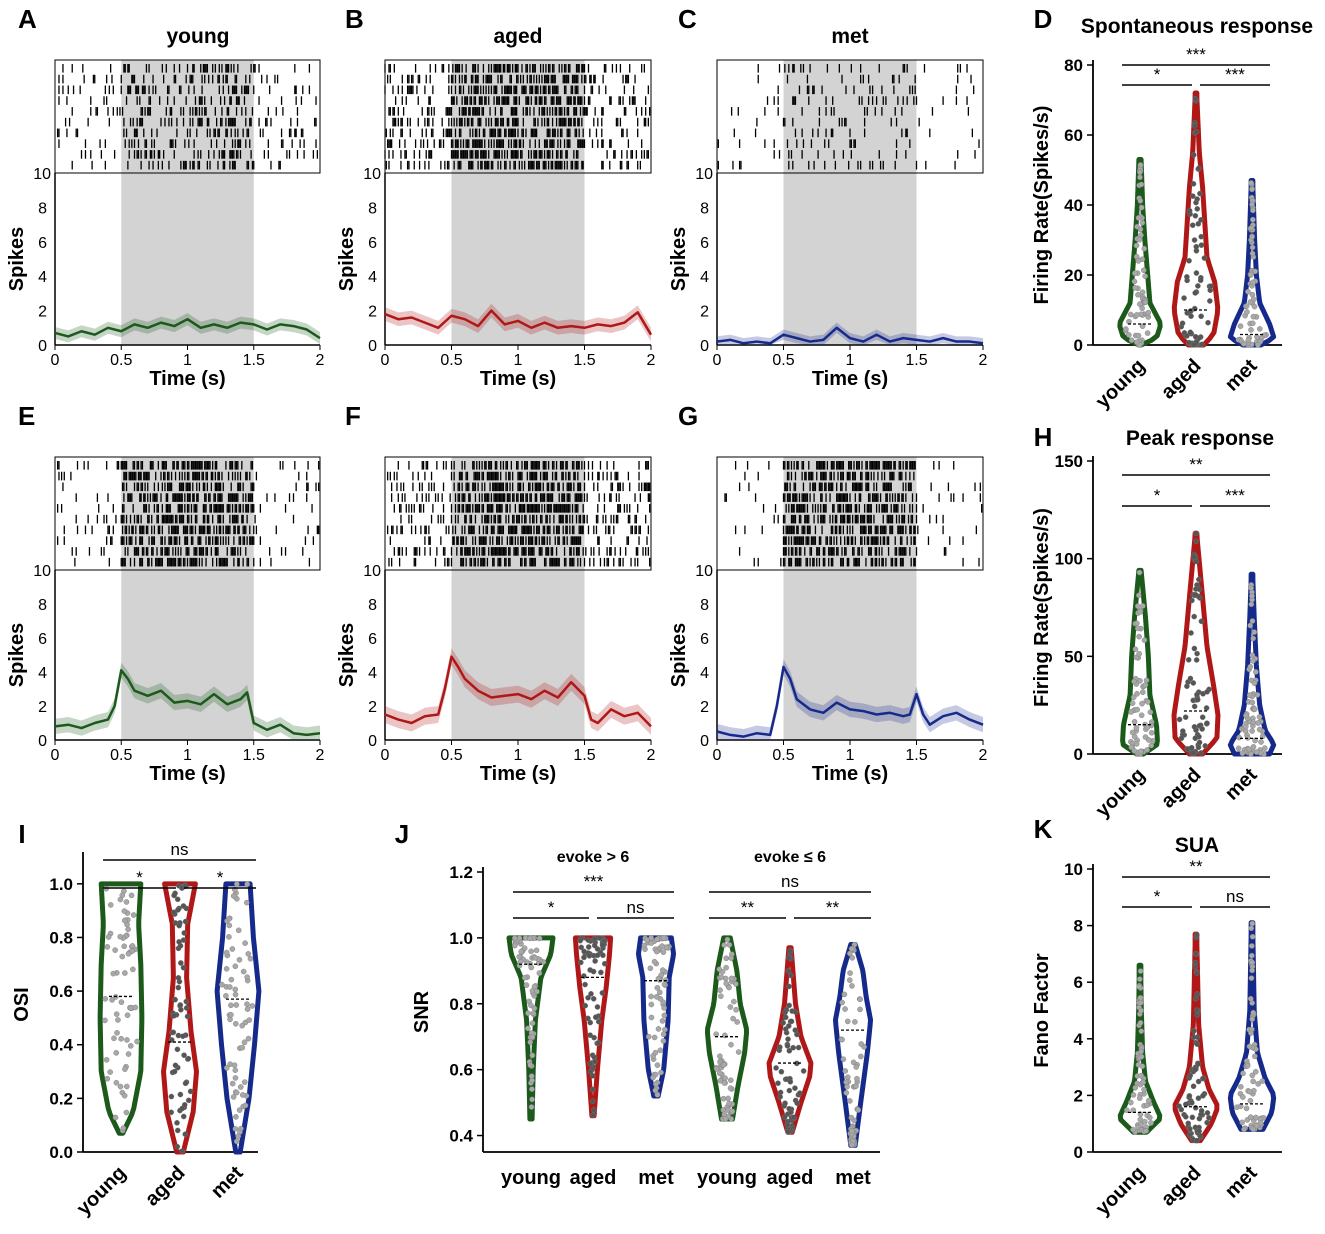 The width and height of the screenshot is (1325, 1234). What do you see at coordinates (139, 877) in the screenshot?
I see `significance-label: *` at bounding box center [139, 877].